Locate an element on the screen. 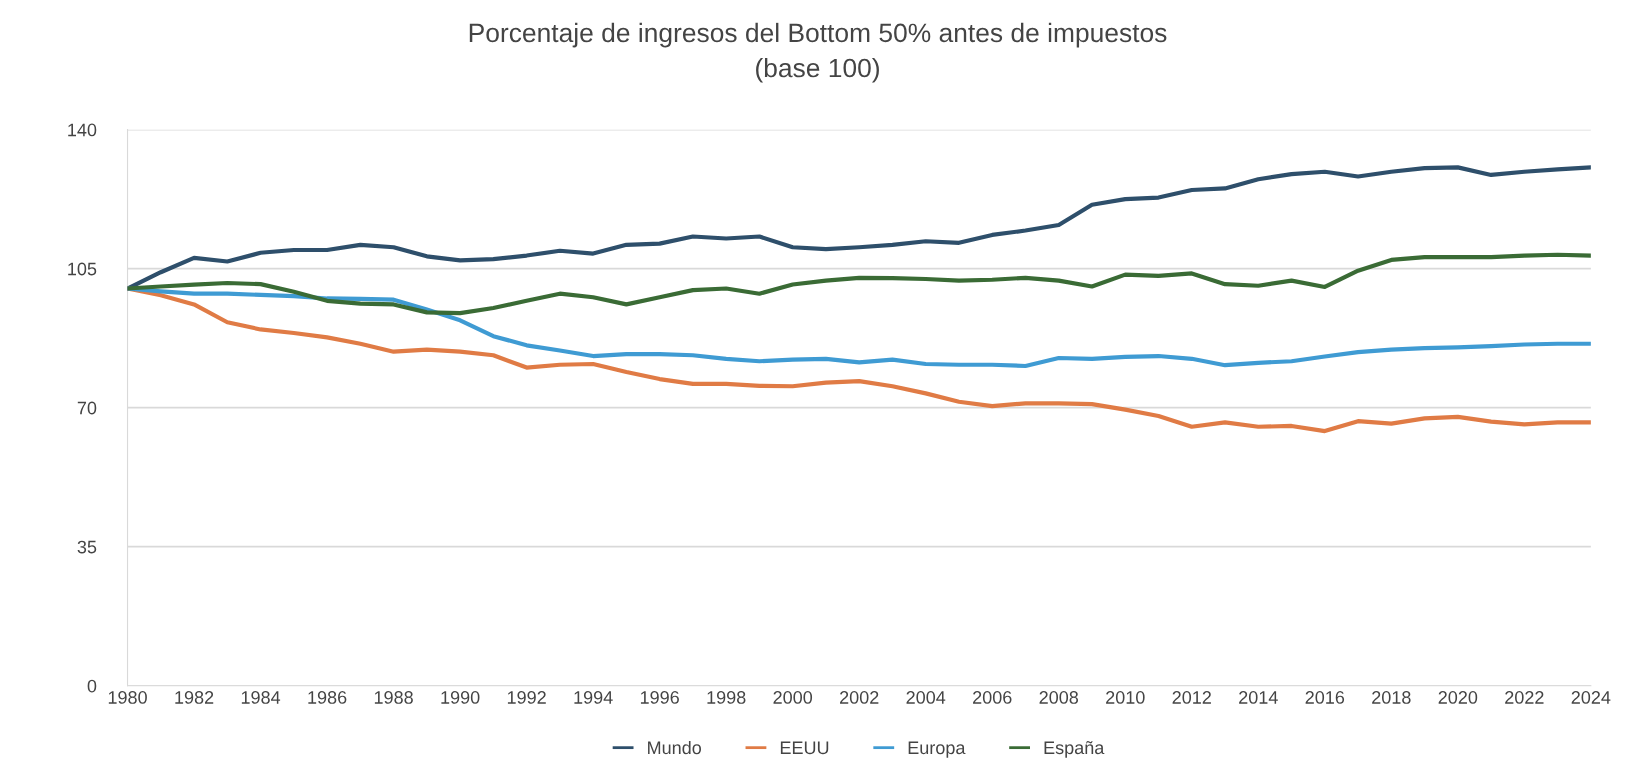 The width and height of the screenshot is (1635, 781). legend-label: Europa is located at coordinates (937, 749).